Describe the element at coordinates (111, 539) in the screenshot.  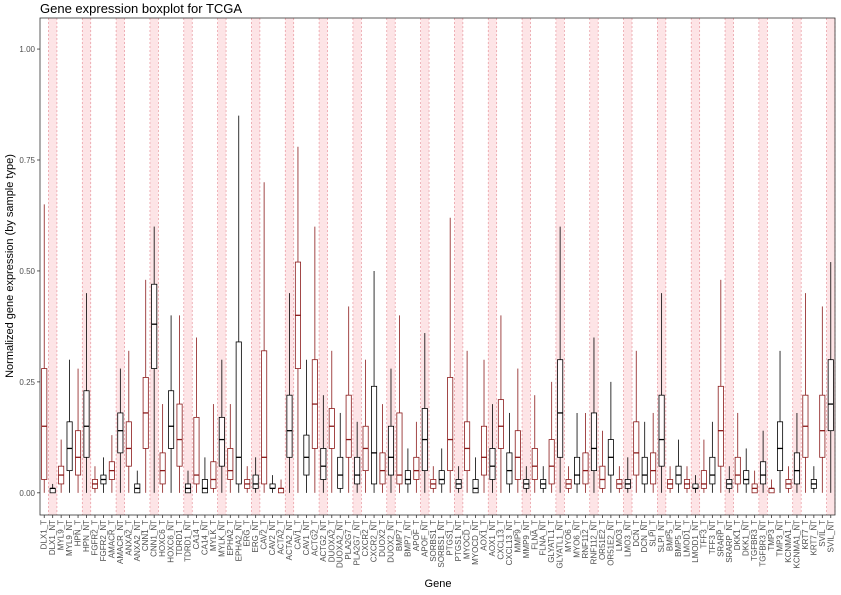
I see `x-tick-label: AMACR_T` at that location.